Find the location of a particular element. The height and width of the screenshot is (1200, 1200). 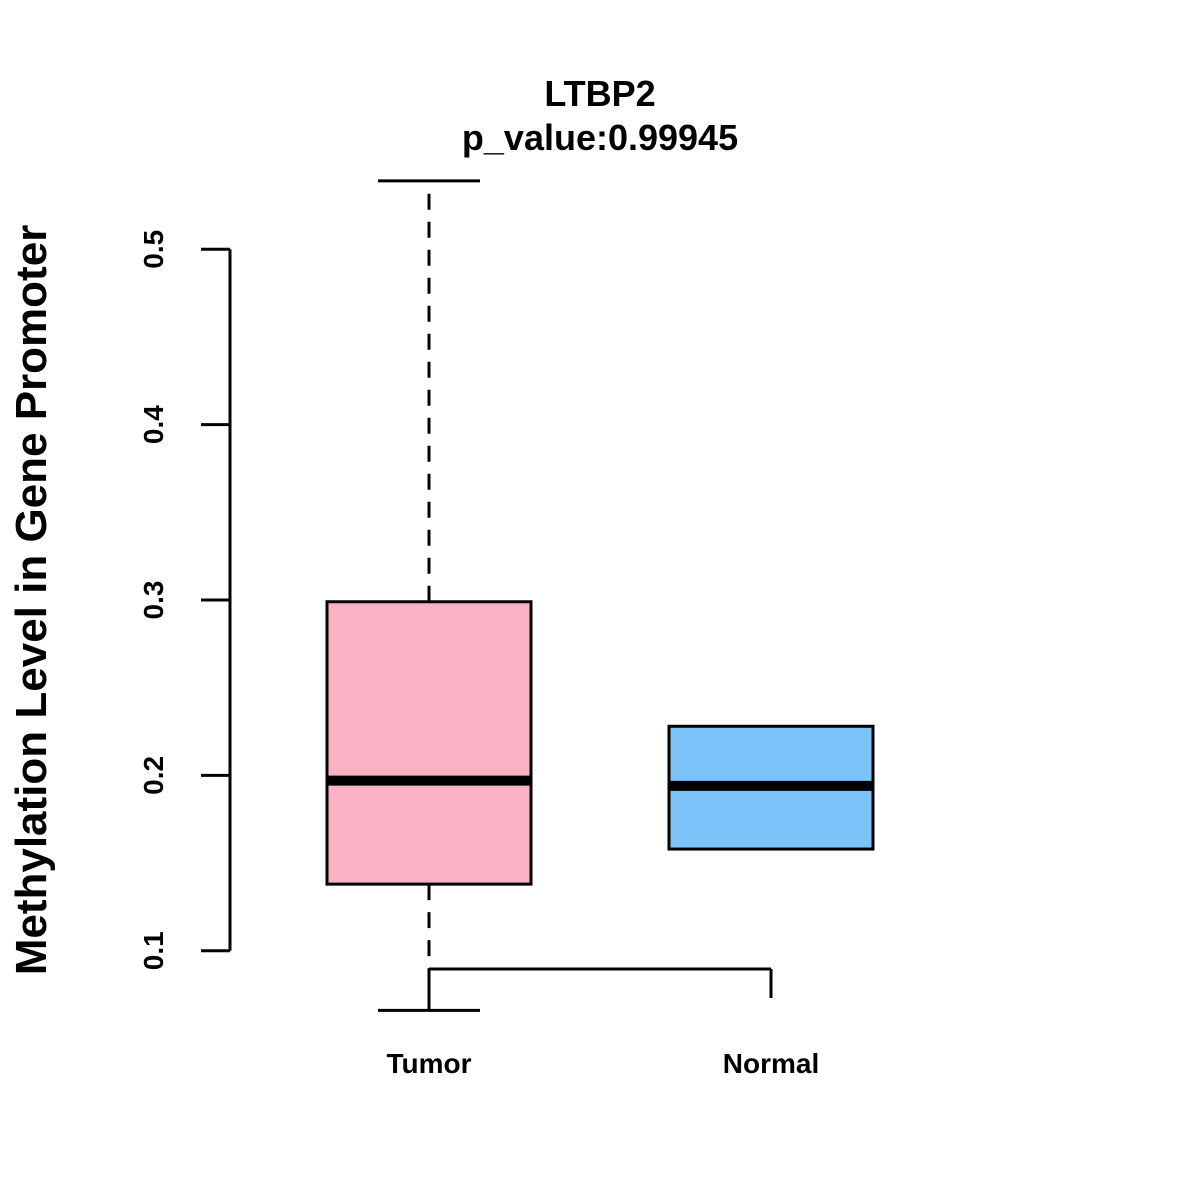

chart-title: LTBP2 is located at coordinates (599, 93).